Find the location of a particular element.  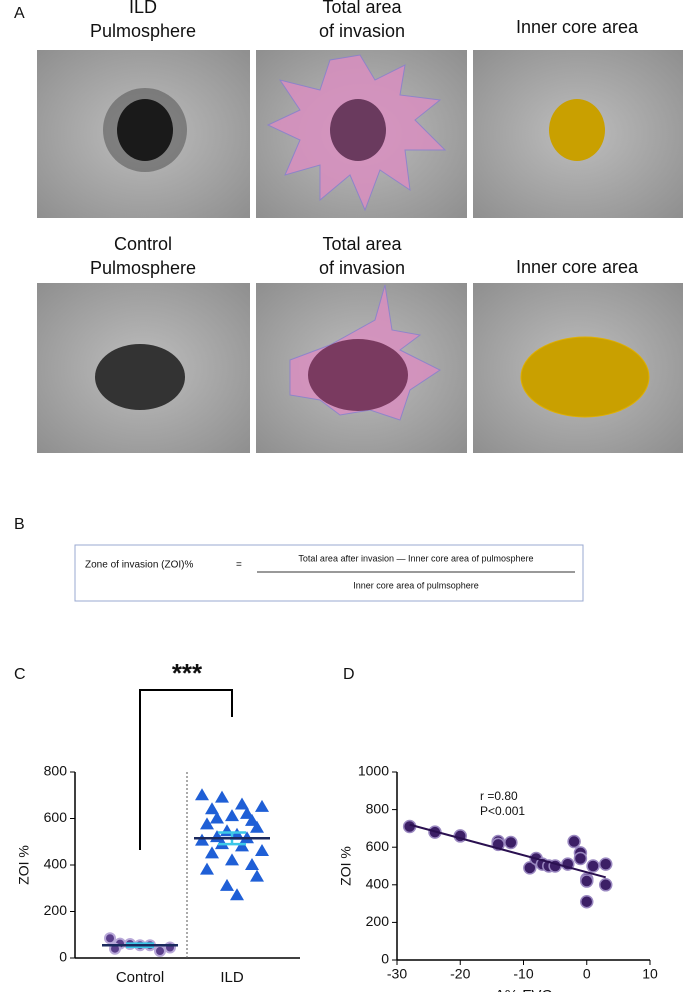

fit-line is located at coordinates (507, 851).